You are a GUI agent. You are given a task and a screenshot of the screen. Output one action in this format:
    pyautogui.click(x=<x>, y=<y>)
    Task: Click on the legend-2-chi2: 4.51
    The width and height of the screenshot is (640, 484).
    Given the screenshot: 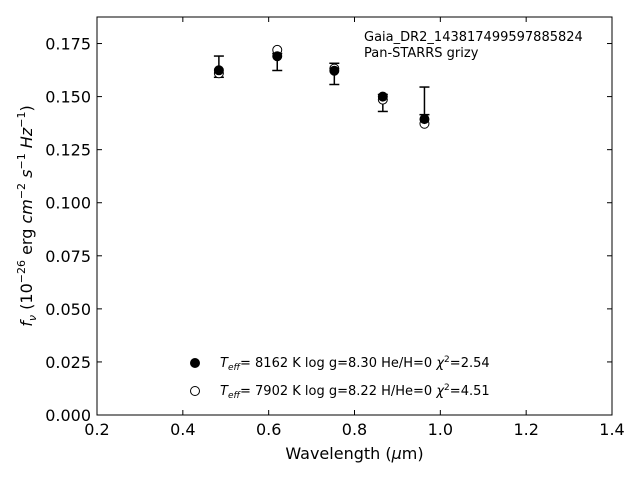 What is the action you would take?
    pyautogui.click(x=475, y=391)
    